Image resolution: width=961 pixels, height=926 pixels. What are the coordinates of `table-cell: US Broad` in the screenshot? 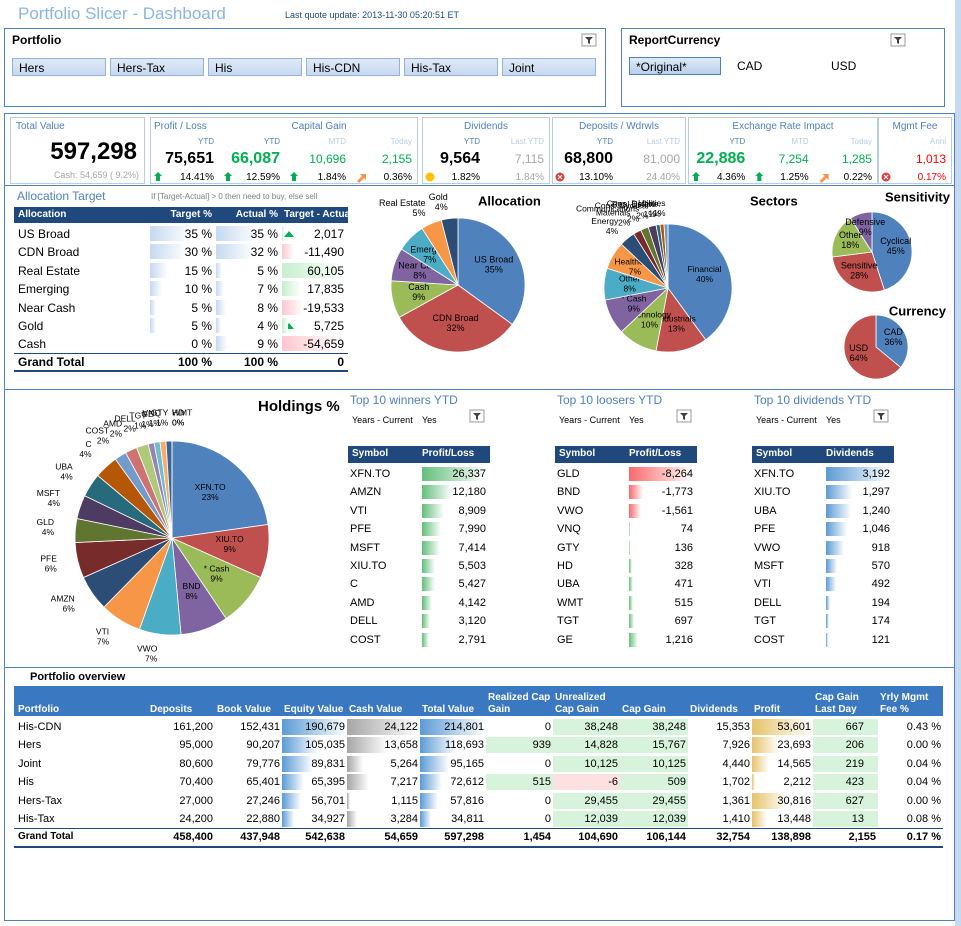 It's located at (44, 234).